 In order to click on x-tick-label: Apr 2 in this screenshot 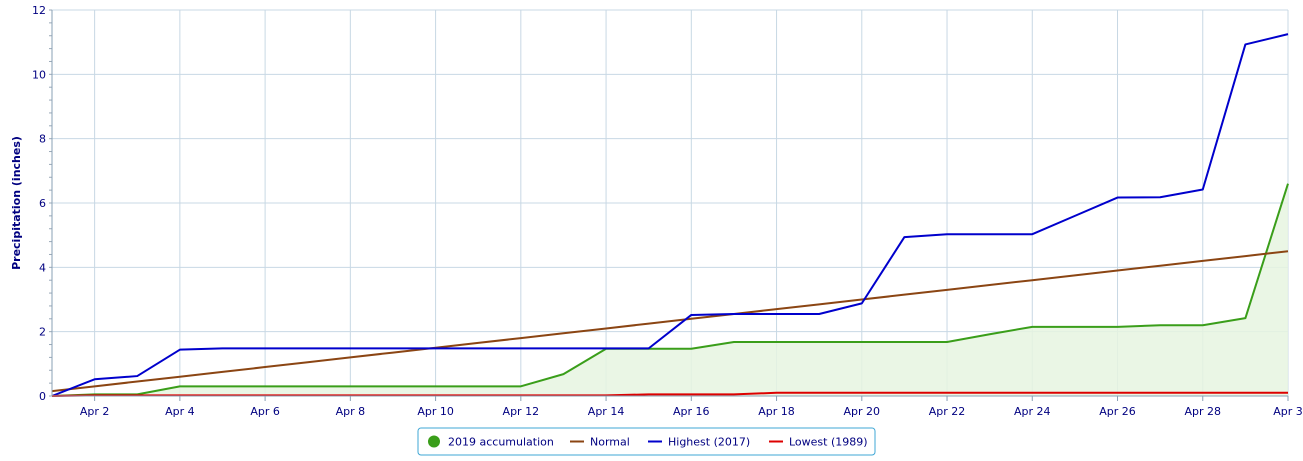, I will do `click(95, 411)`.